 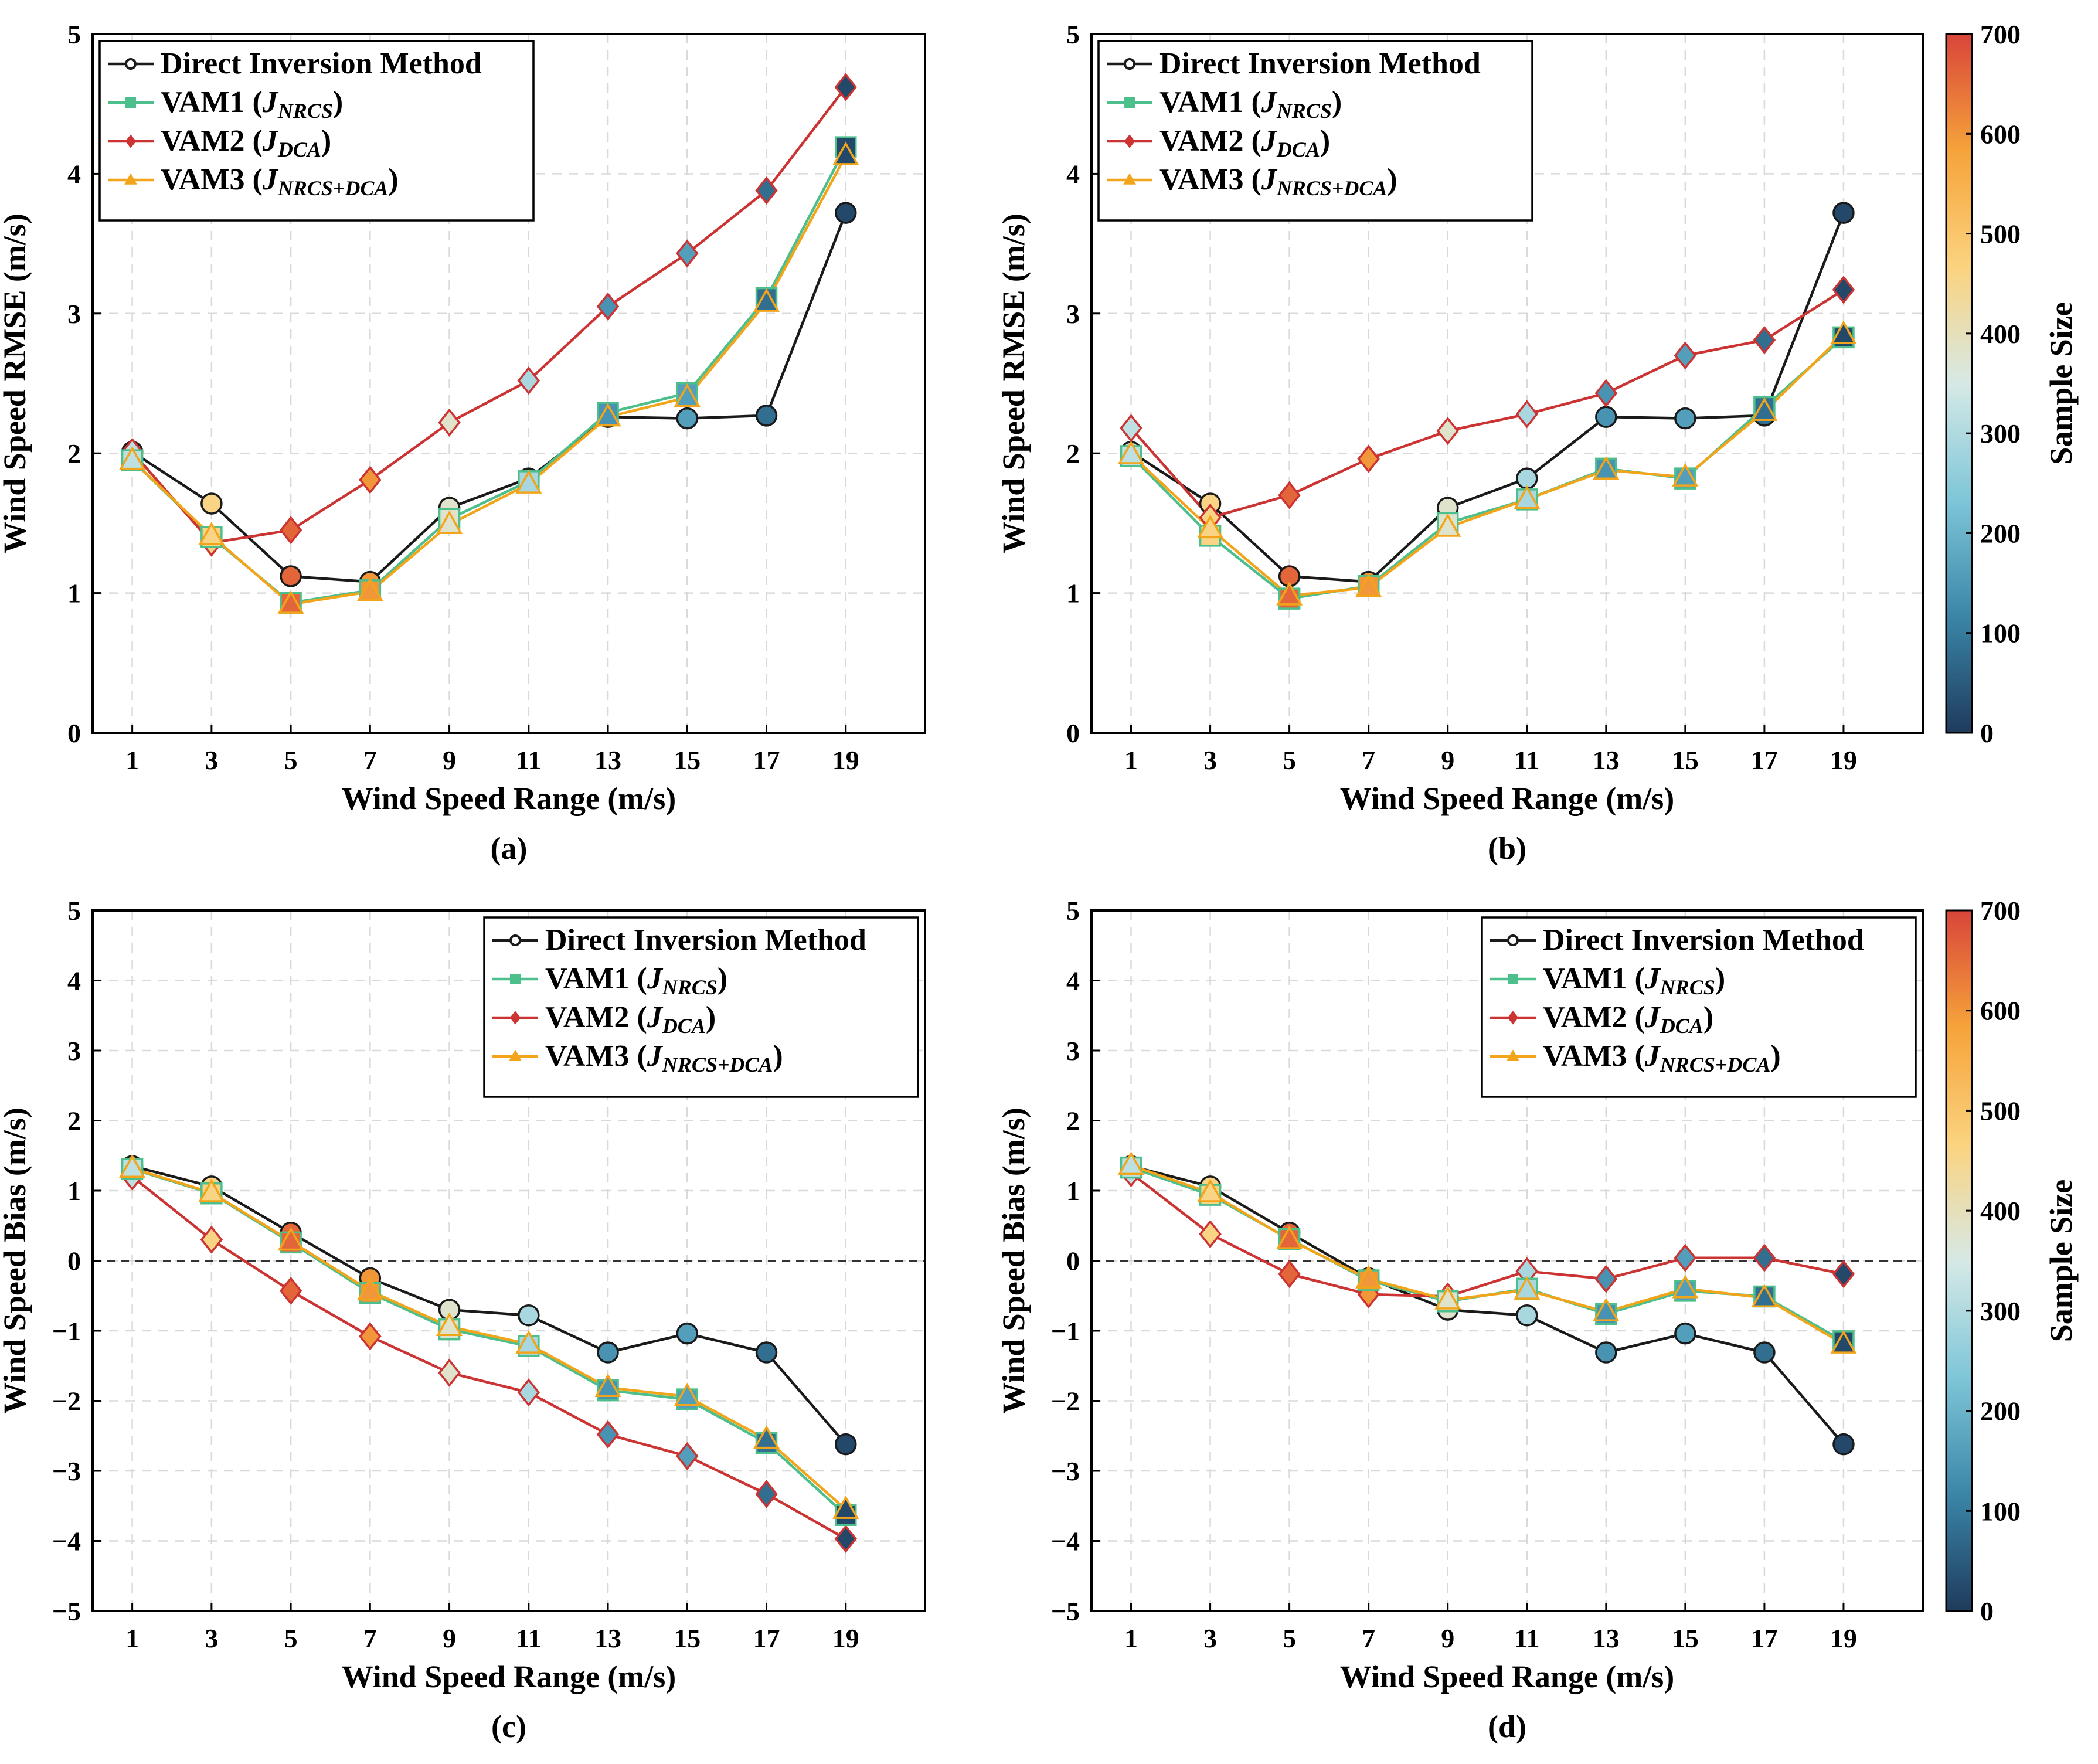 What do you see at coordinates (1487, 1306) in the screenshot?
I see `series-line-direct` at bounding box center [1487, 1306].